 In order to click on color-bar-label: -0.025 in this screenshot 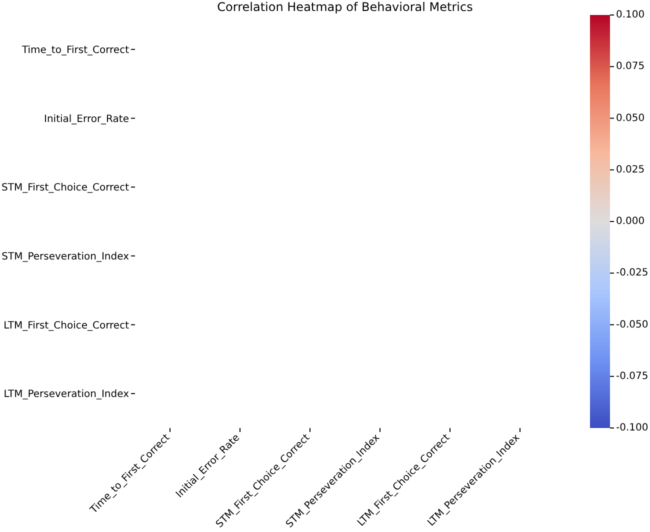, I will do `click(632, 273)`.